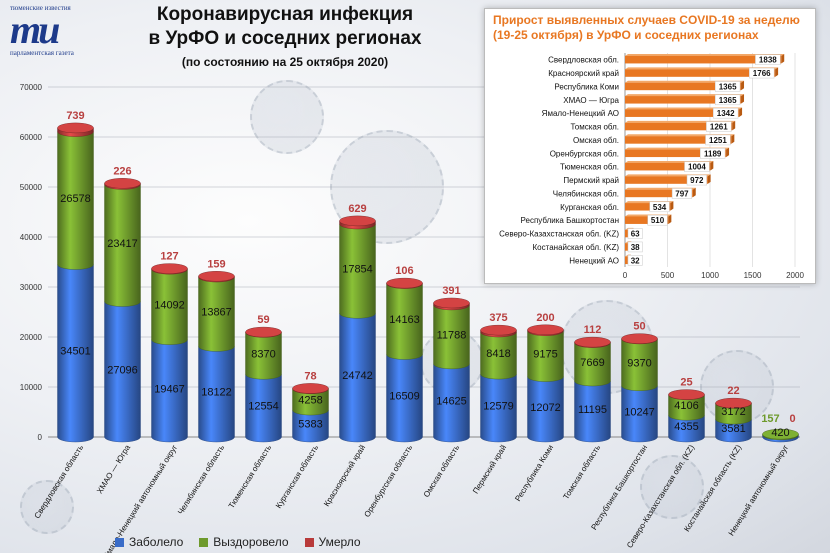 The width and height of the screenshot is (830, 553). Describe the element at coordinates (169, 257) in the screenshot. I see `data-label-died: 127` at that location.